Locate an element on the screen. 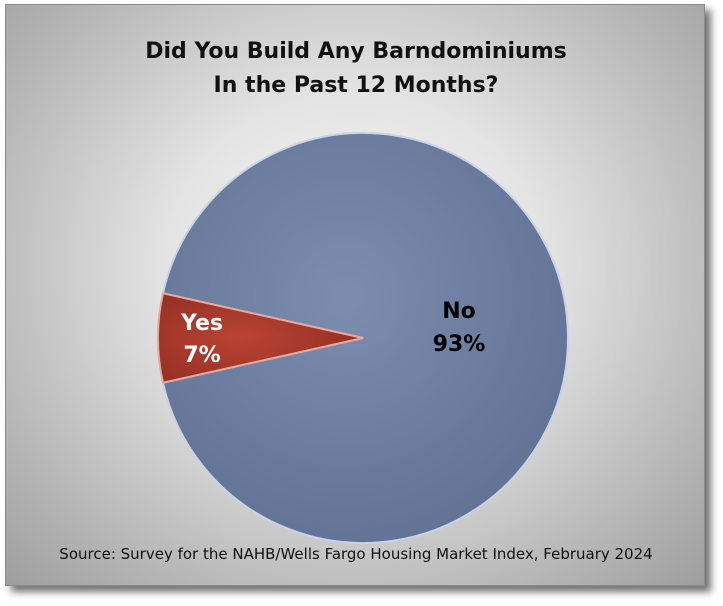  pie-label-yes: Yes is located at coordinates (201, 323).